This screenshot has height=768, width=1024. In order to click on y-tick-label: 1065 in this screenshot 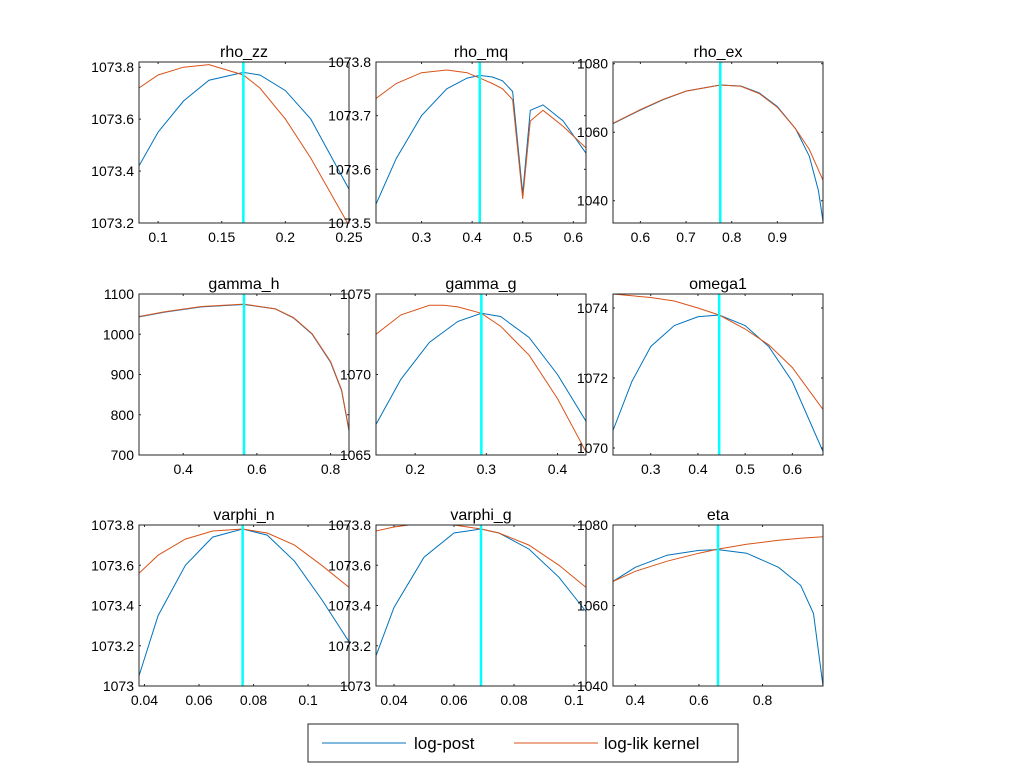, I will do `click(355, 455)`.